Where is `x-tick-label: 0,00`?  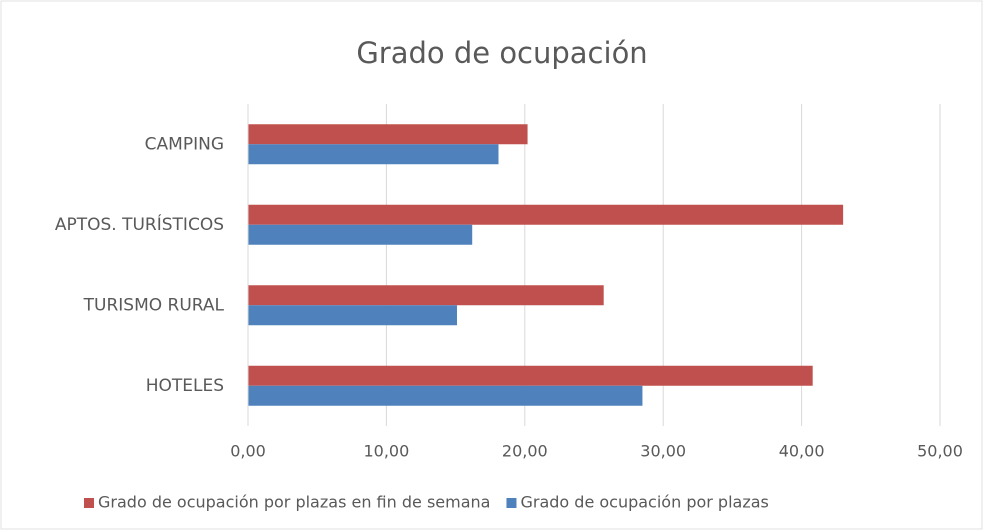 x-tick-label: 0,00 is located at coordinates (248, 451).